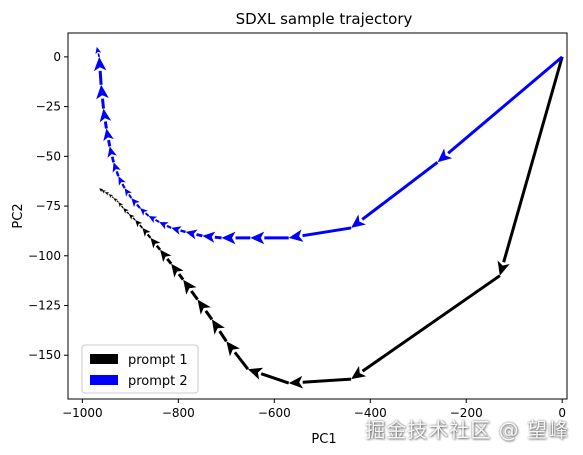 Image resolution: width=583 pixels, height=455 pixels. I want to click on y-tick-label: −150, so click(44, 355).